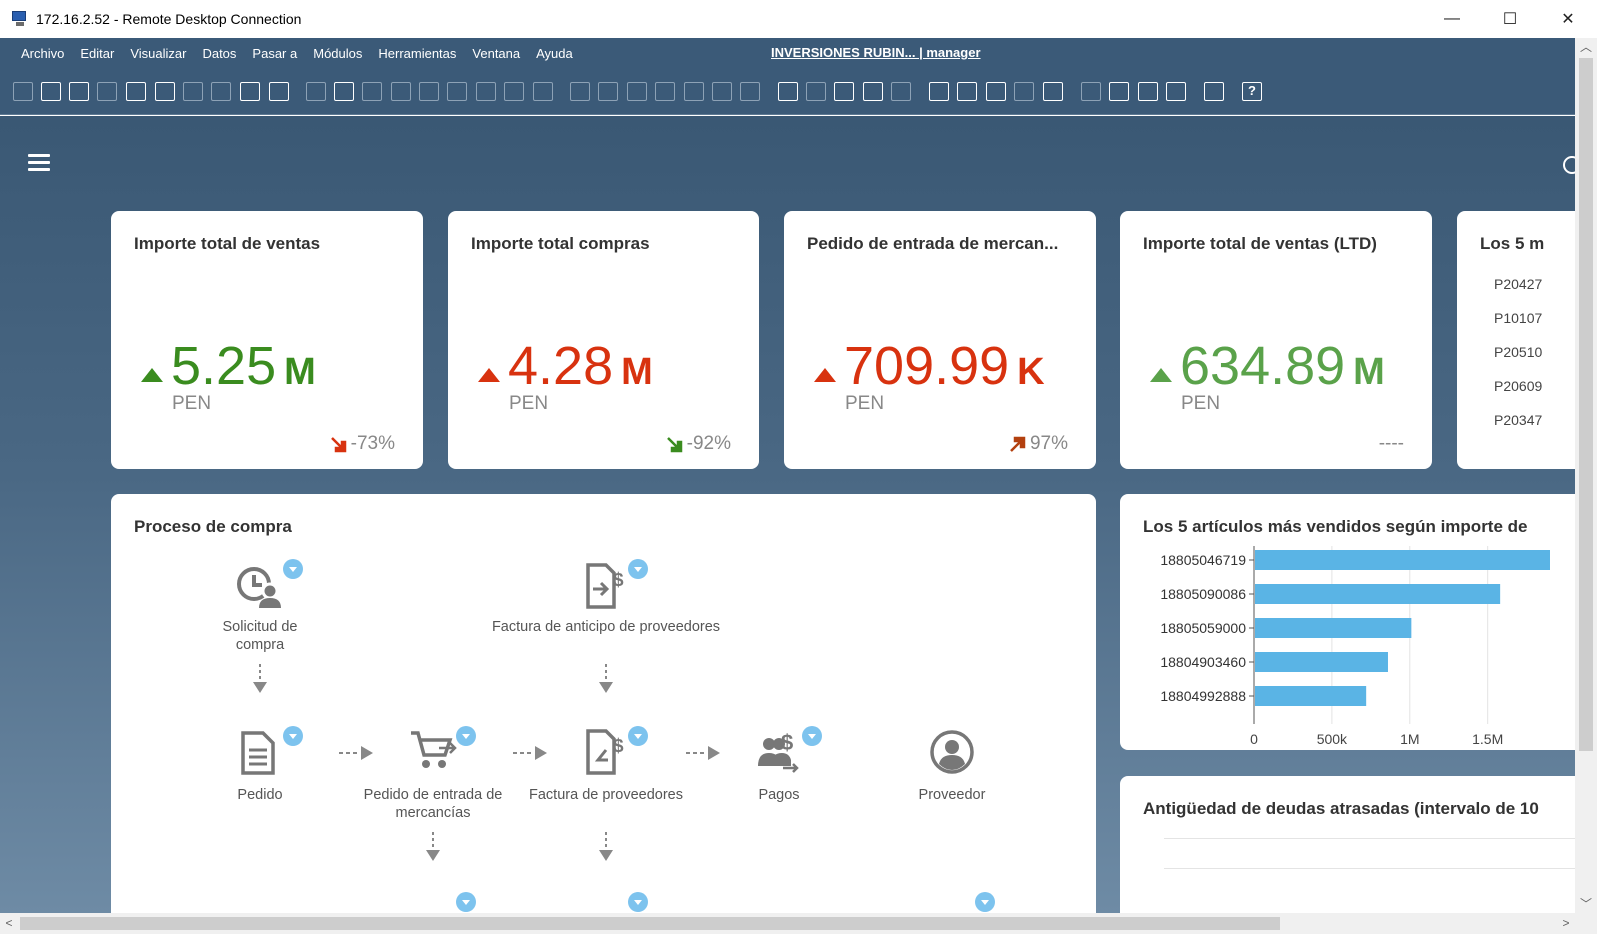 This screenshot has width=1597, height=934. I want to click on print-icon, so click(51, 91).